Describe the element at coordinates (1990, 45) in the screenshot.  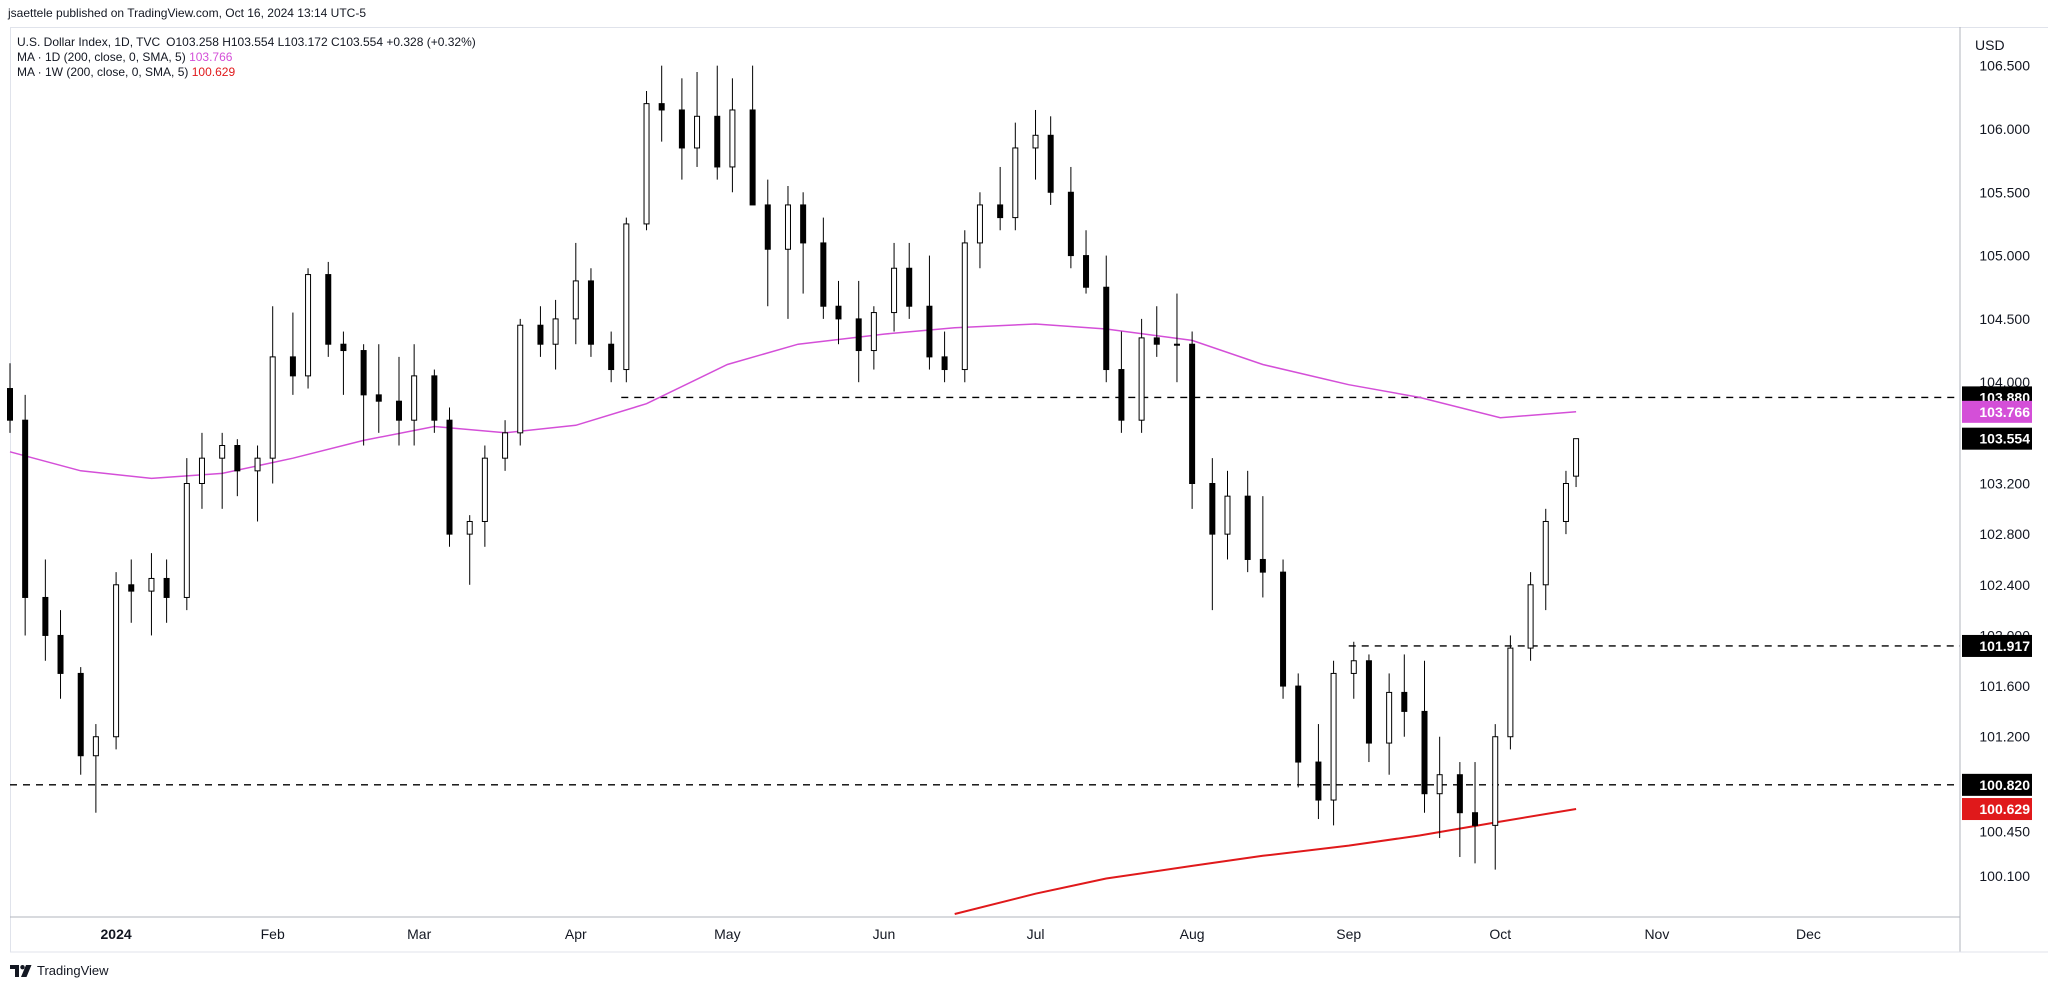
I see `currency-label: USD` at that location.